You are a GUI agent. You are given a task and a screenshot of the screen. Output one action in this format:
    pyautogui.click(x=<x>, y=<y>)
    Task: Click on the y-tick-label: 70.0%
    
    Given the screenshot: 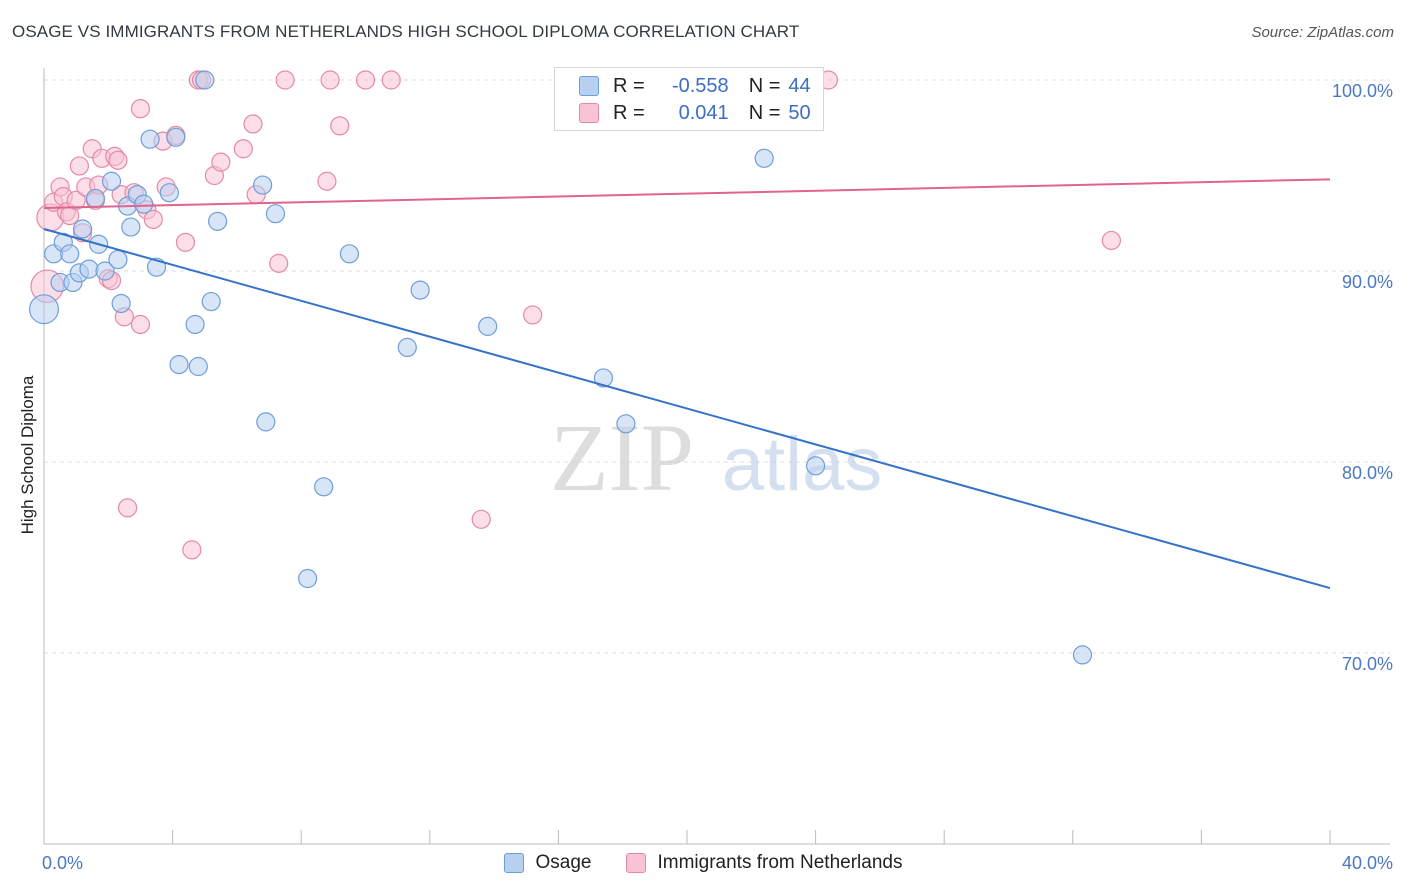 What is the action you would take?
    pyautogui.click(x=1367, y=664)
    